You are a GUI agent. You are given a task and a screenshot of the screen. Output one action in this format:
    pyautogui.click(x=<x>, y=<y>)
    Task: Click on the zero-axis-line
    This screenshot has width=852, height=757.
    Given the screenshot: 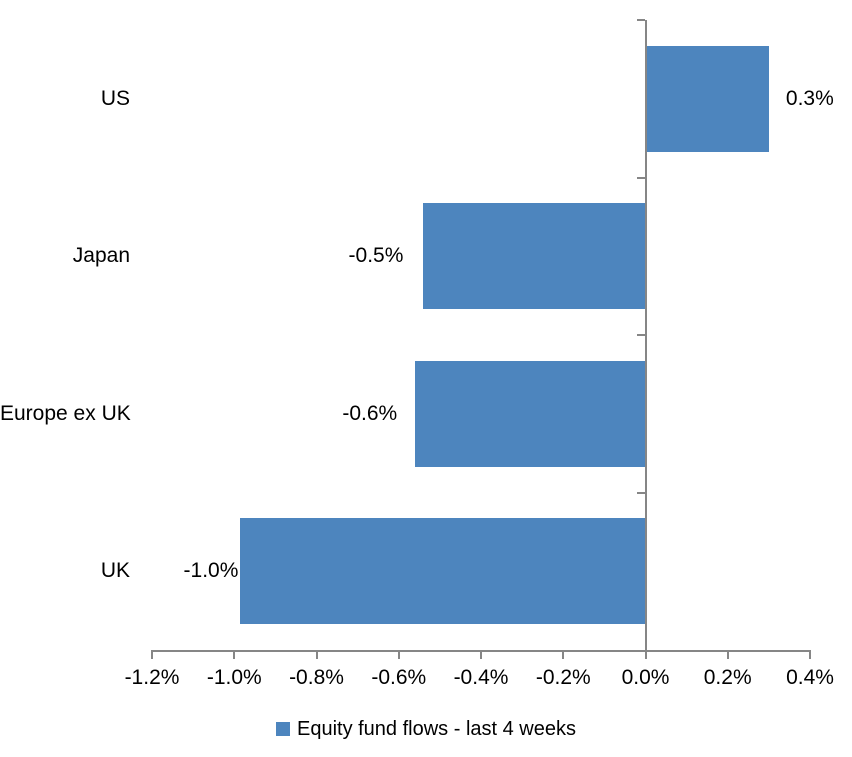 What is the action you would take?
    pyautogui.click(x=645, y=338)
    